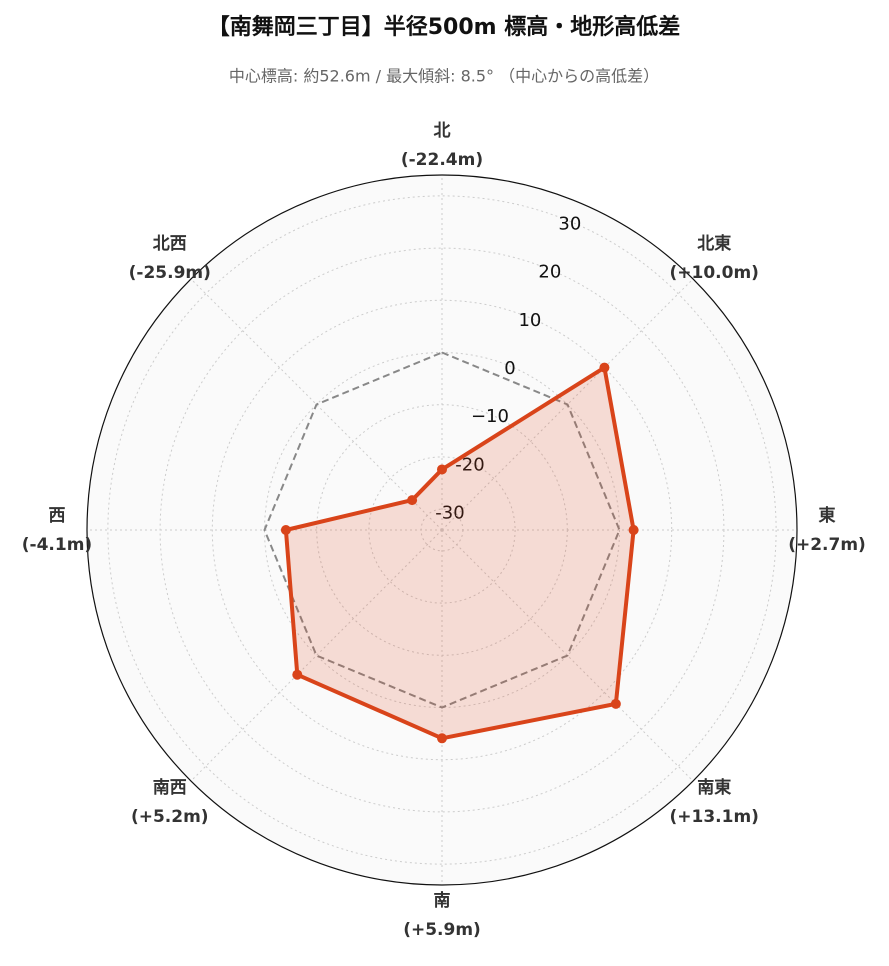 The width and height of the screenshot is (889, 966). I want to click on category-label: 南東, so click(714, 787).